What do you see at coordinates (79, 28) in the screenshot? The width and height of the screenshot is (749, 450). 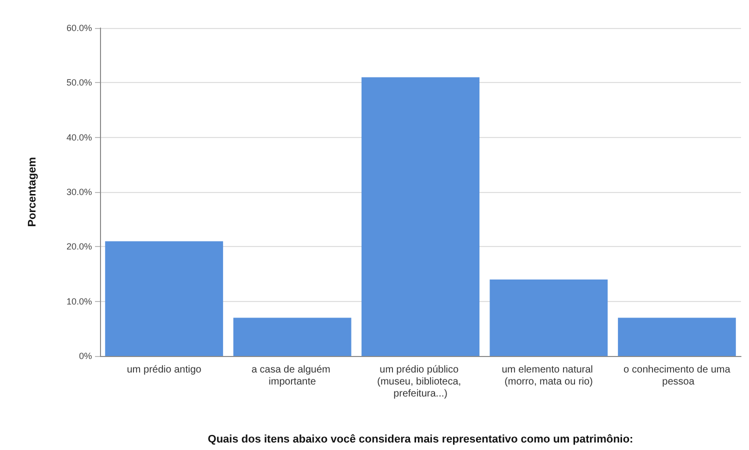 I see `y-tick-label: 60.0%` at bounding box center [79, 28].